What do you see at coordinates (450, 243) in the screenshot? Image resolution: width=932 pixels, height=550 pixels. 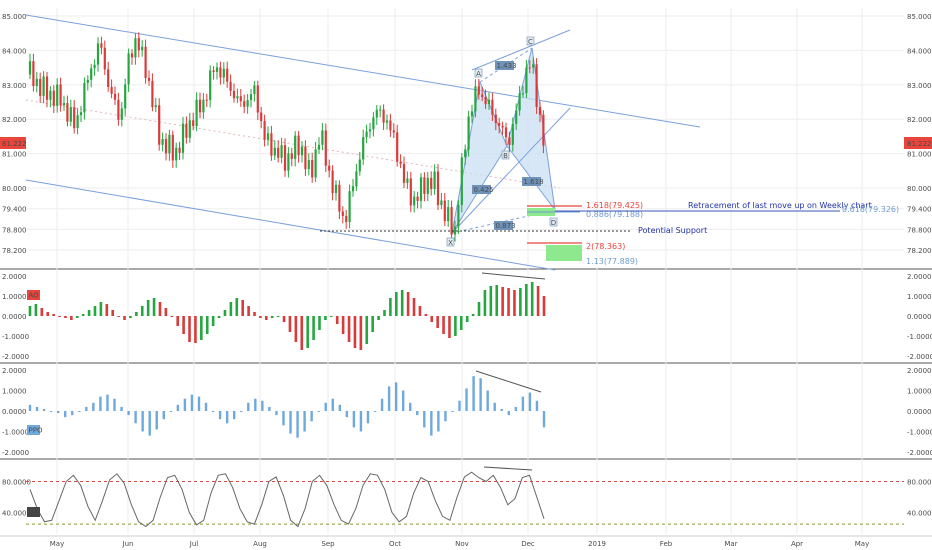 I see `pattern-point-label: X` at bounding box center [450, 243].